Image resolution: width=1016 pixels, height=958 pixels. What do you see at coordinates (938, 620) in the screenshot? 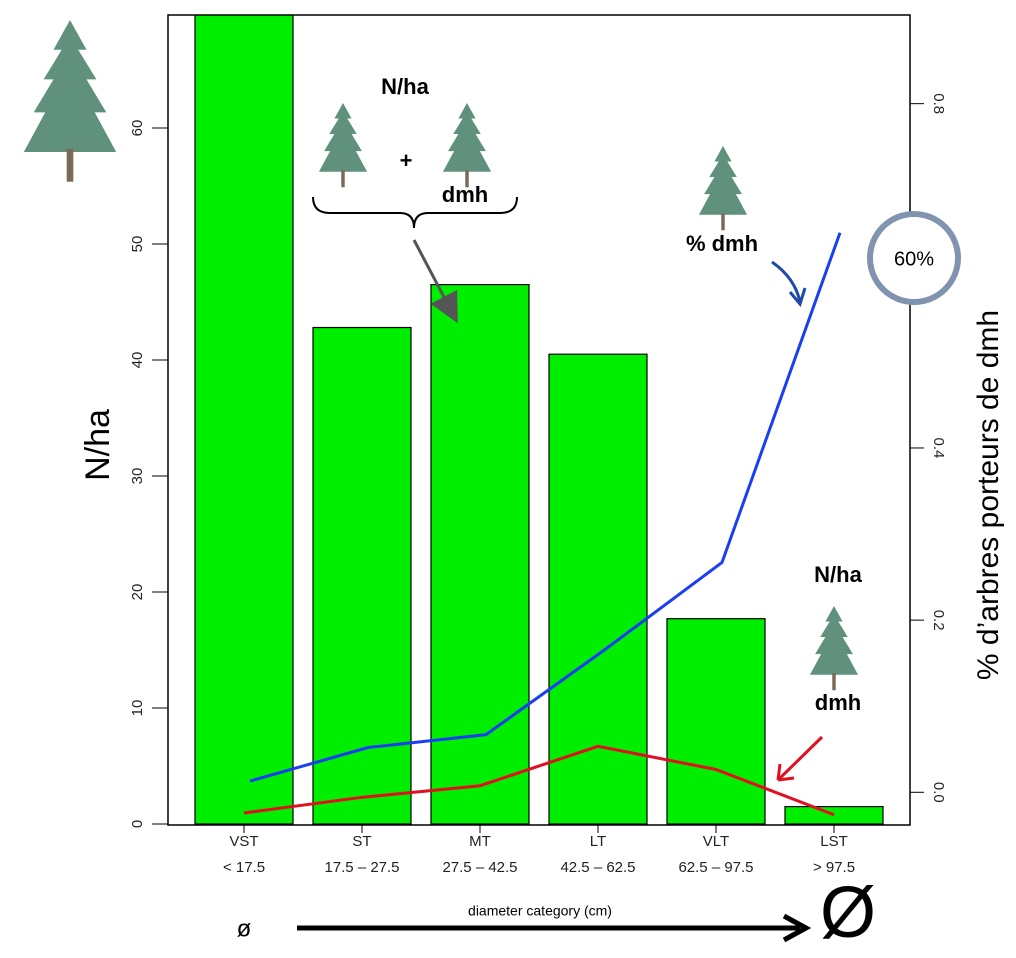
I see `y2-tick-label: 0.2` at bounding box center [938, 620].